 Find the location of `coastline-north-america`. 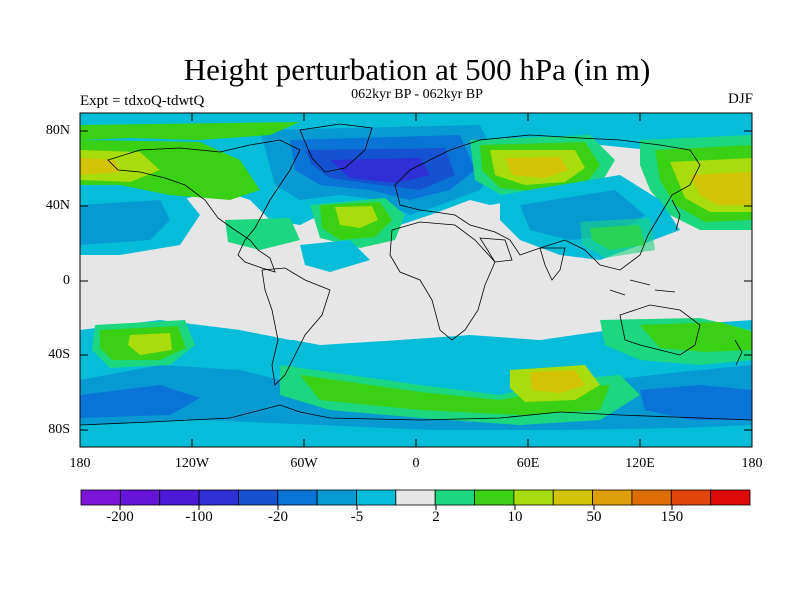

coastline-north-america is located at coordinates (204, 206).